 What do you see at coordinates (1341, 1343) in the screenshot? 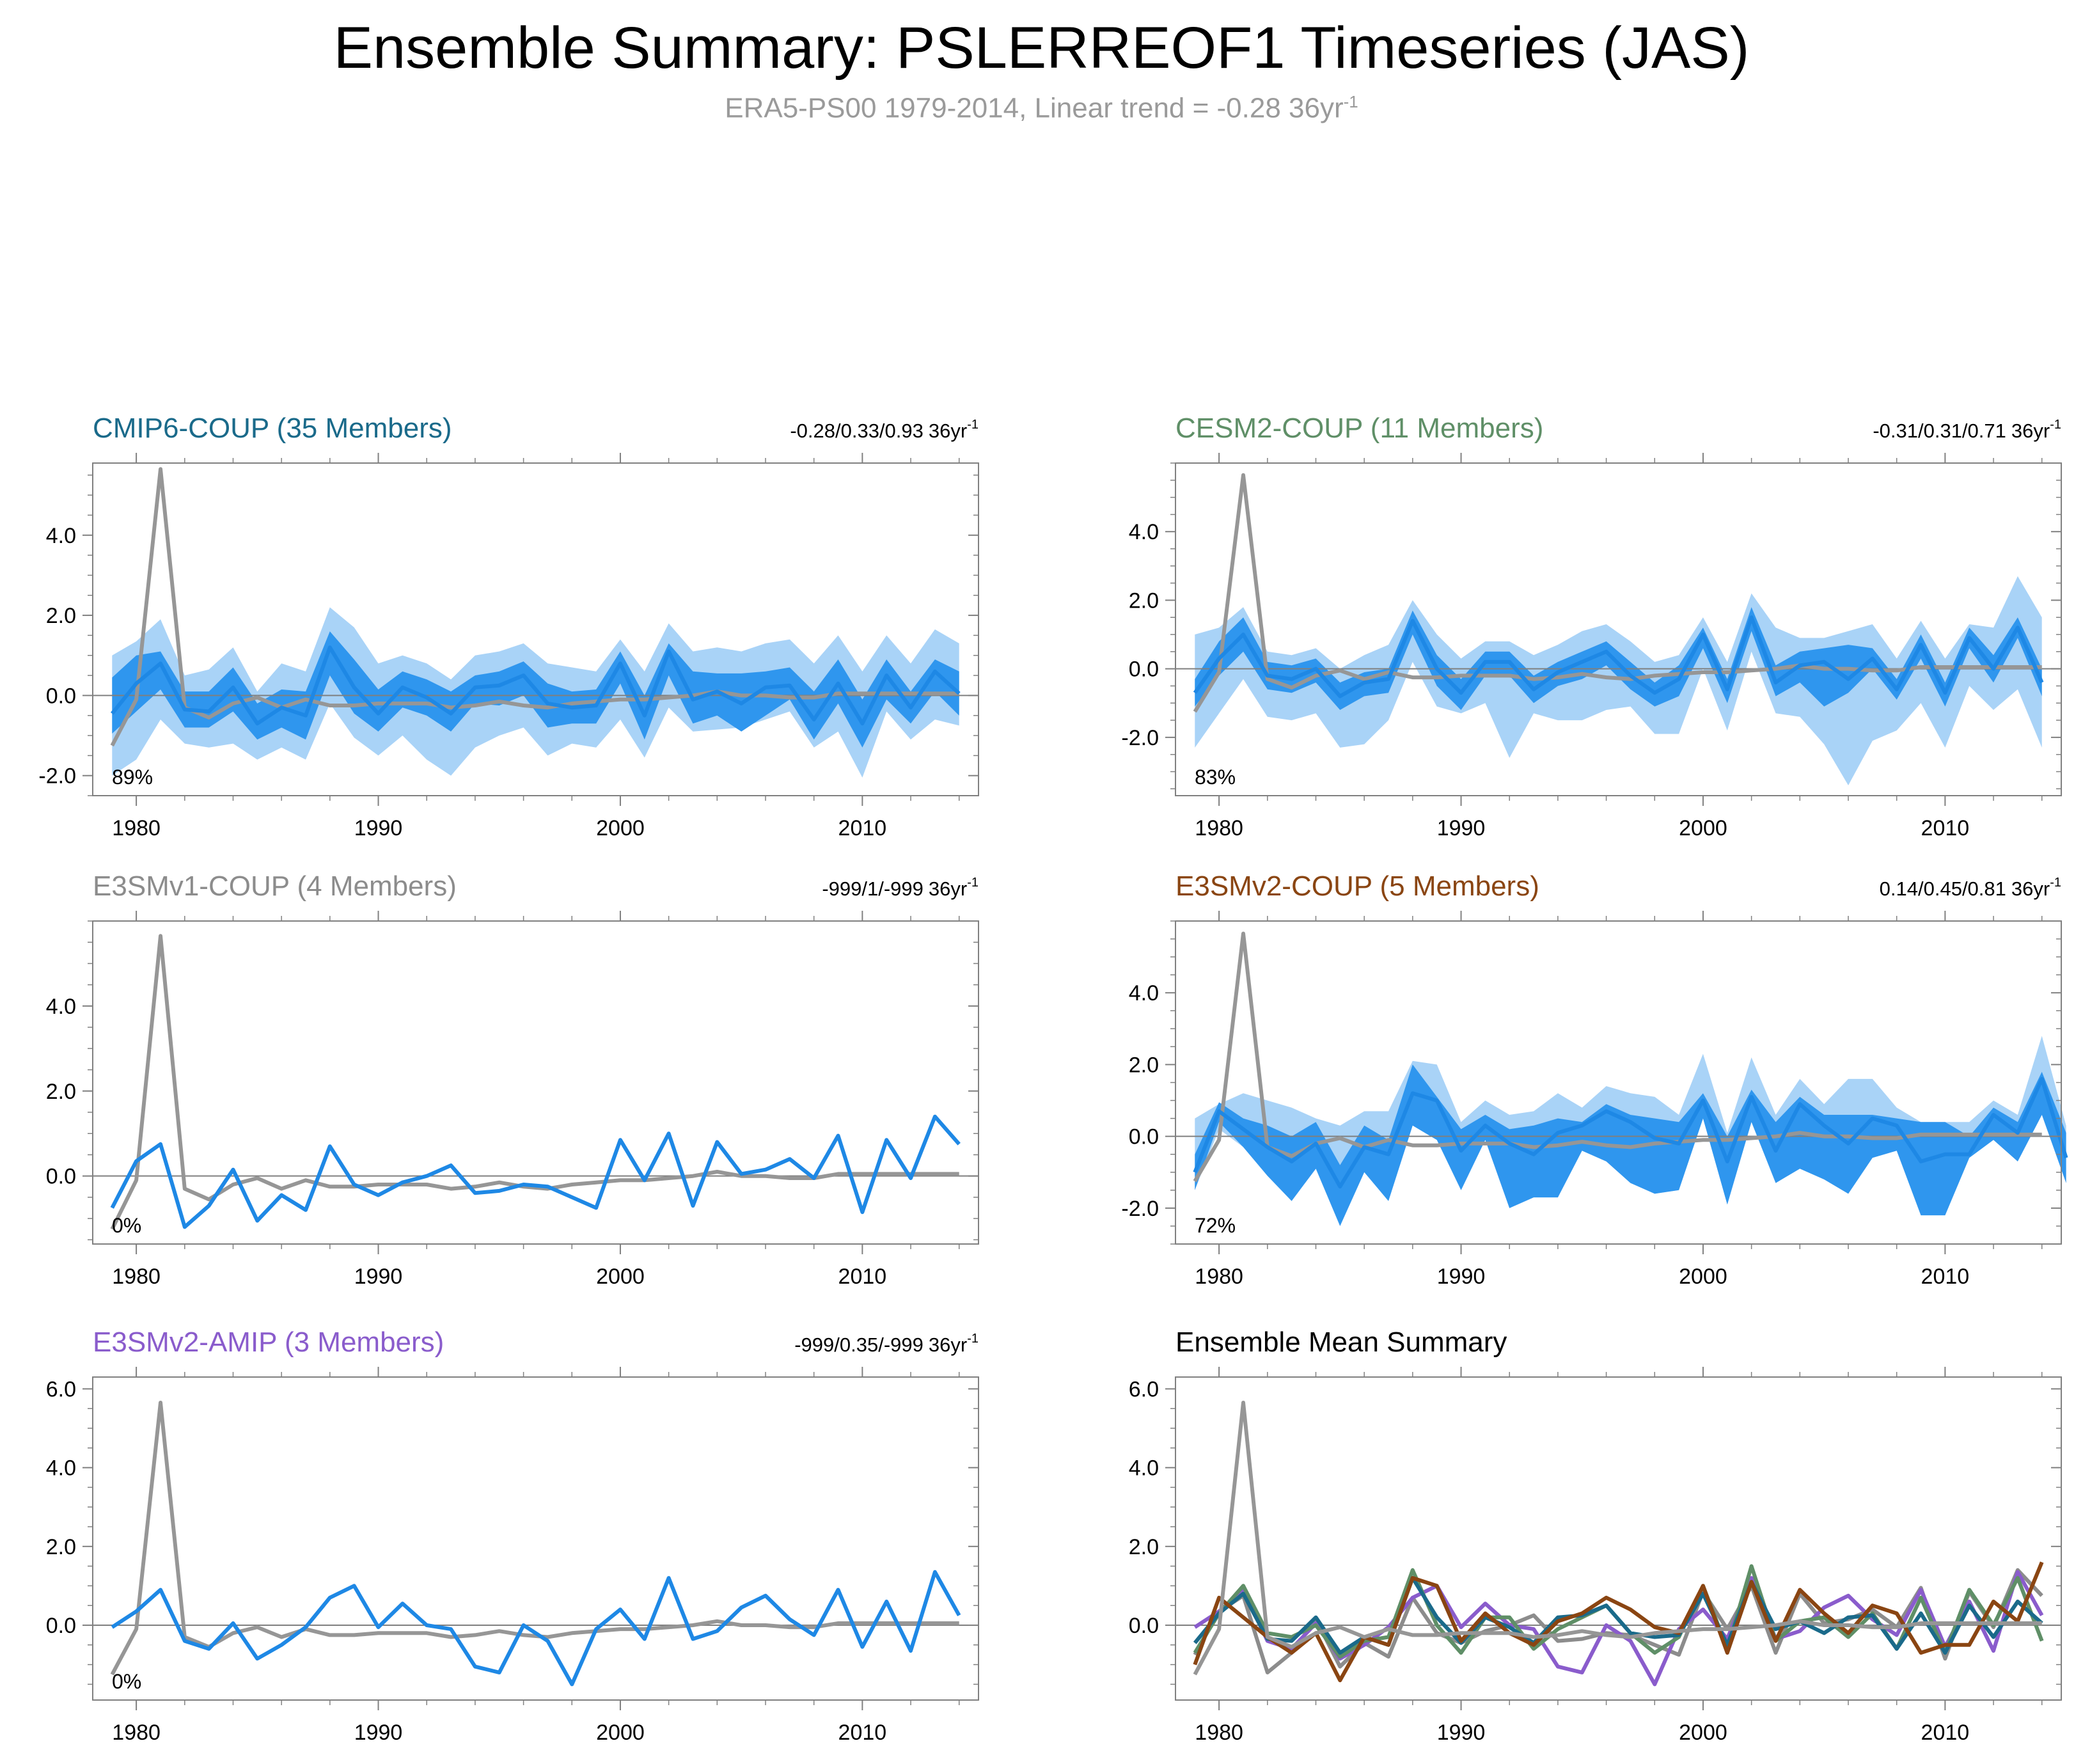
I see `panel-title: Ensemble Mean Summary` at bounding box center [1341, 1343].